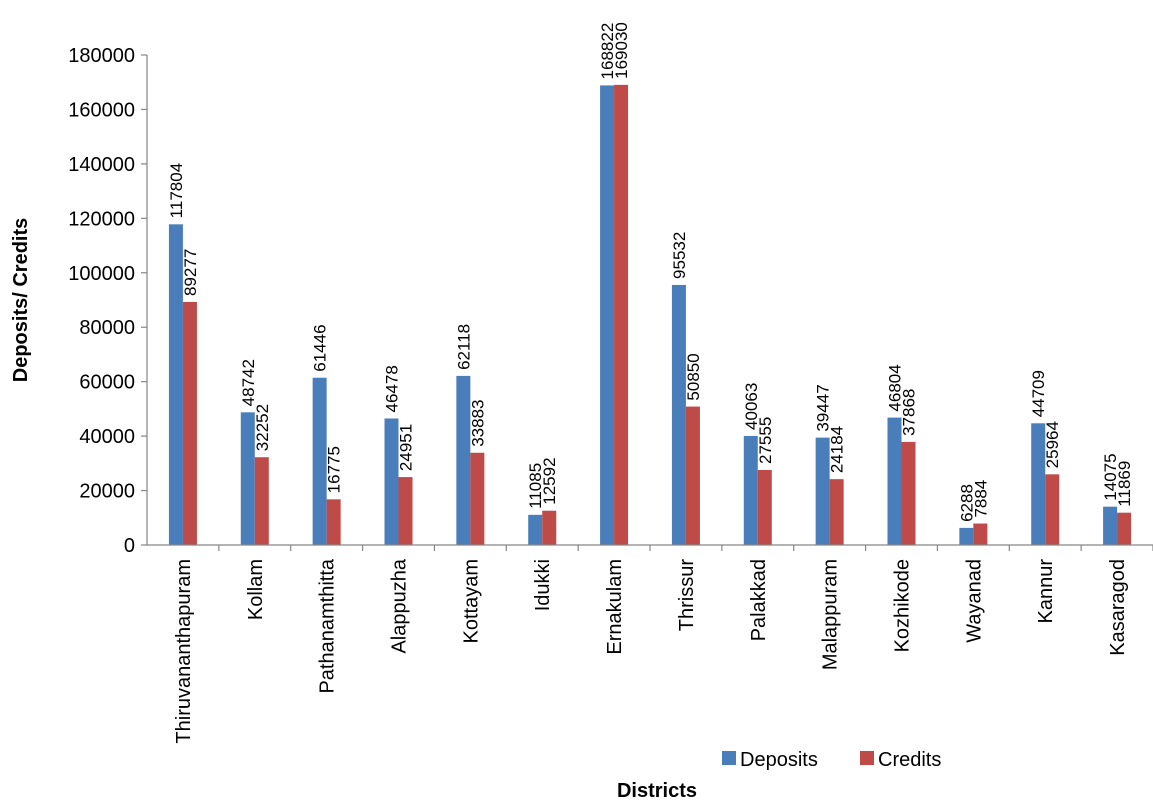 This screenshot has height=811, width=1153. I want to click on x-category-label: Ernakulam, so click(615, 607).